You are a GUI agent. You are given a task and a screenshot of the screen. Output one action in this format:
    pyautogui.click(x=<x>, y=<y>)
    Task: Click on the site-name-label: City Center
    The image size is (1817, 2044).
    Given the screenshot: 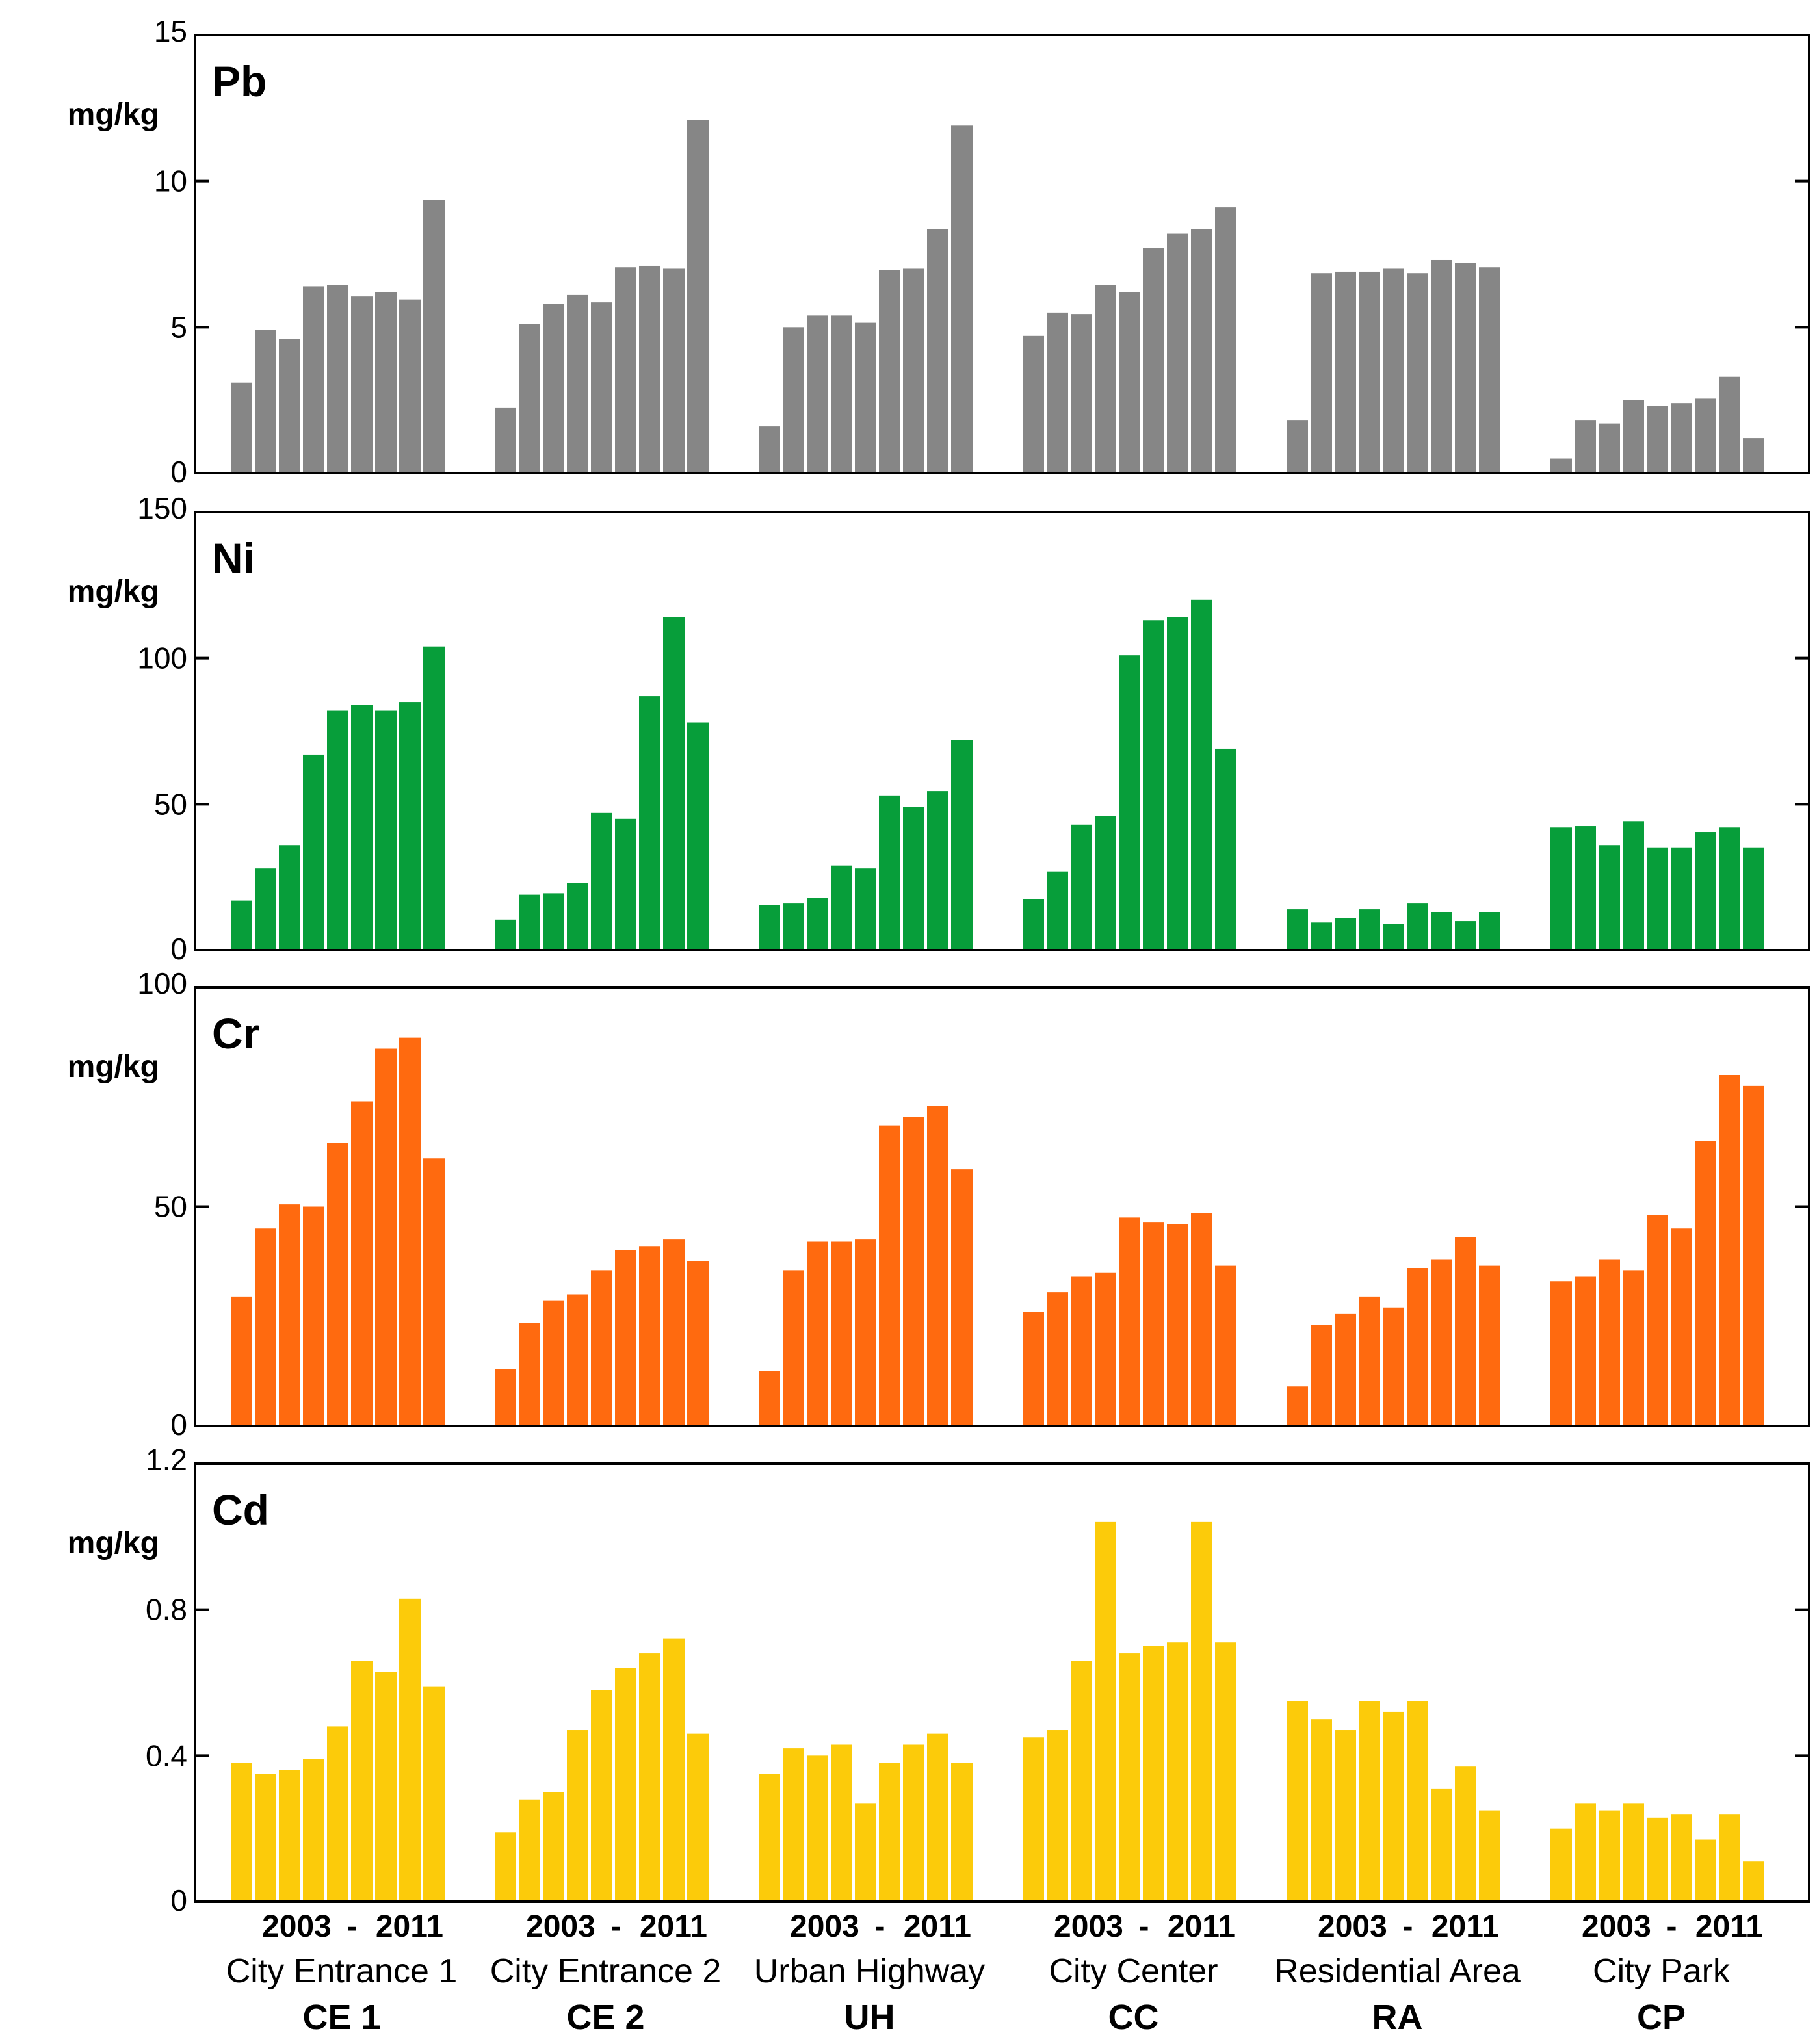 What is the action you would take?
    pyautogui.click(x=1133, y=1971)
    